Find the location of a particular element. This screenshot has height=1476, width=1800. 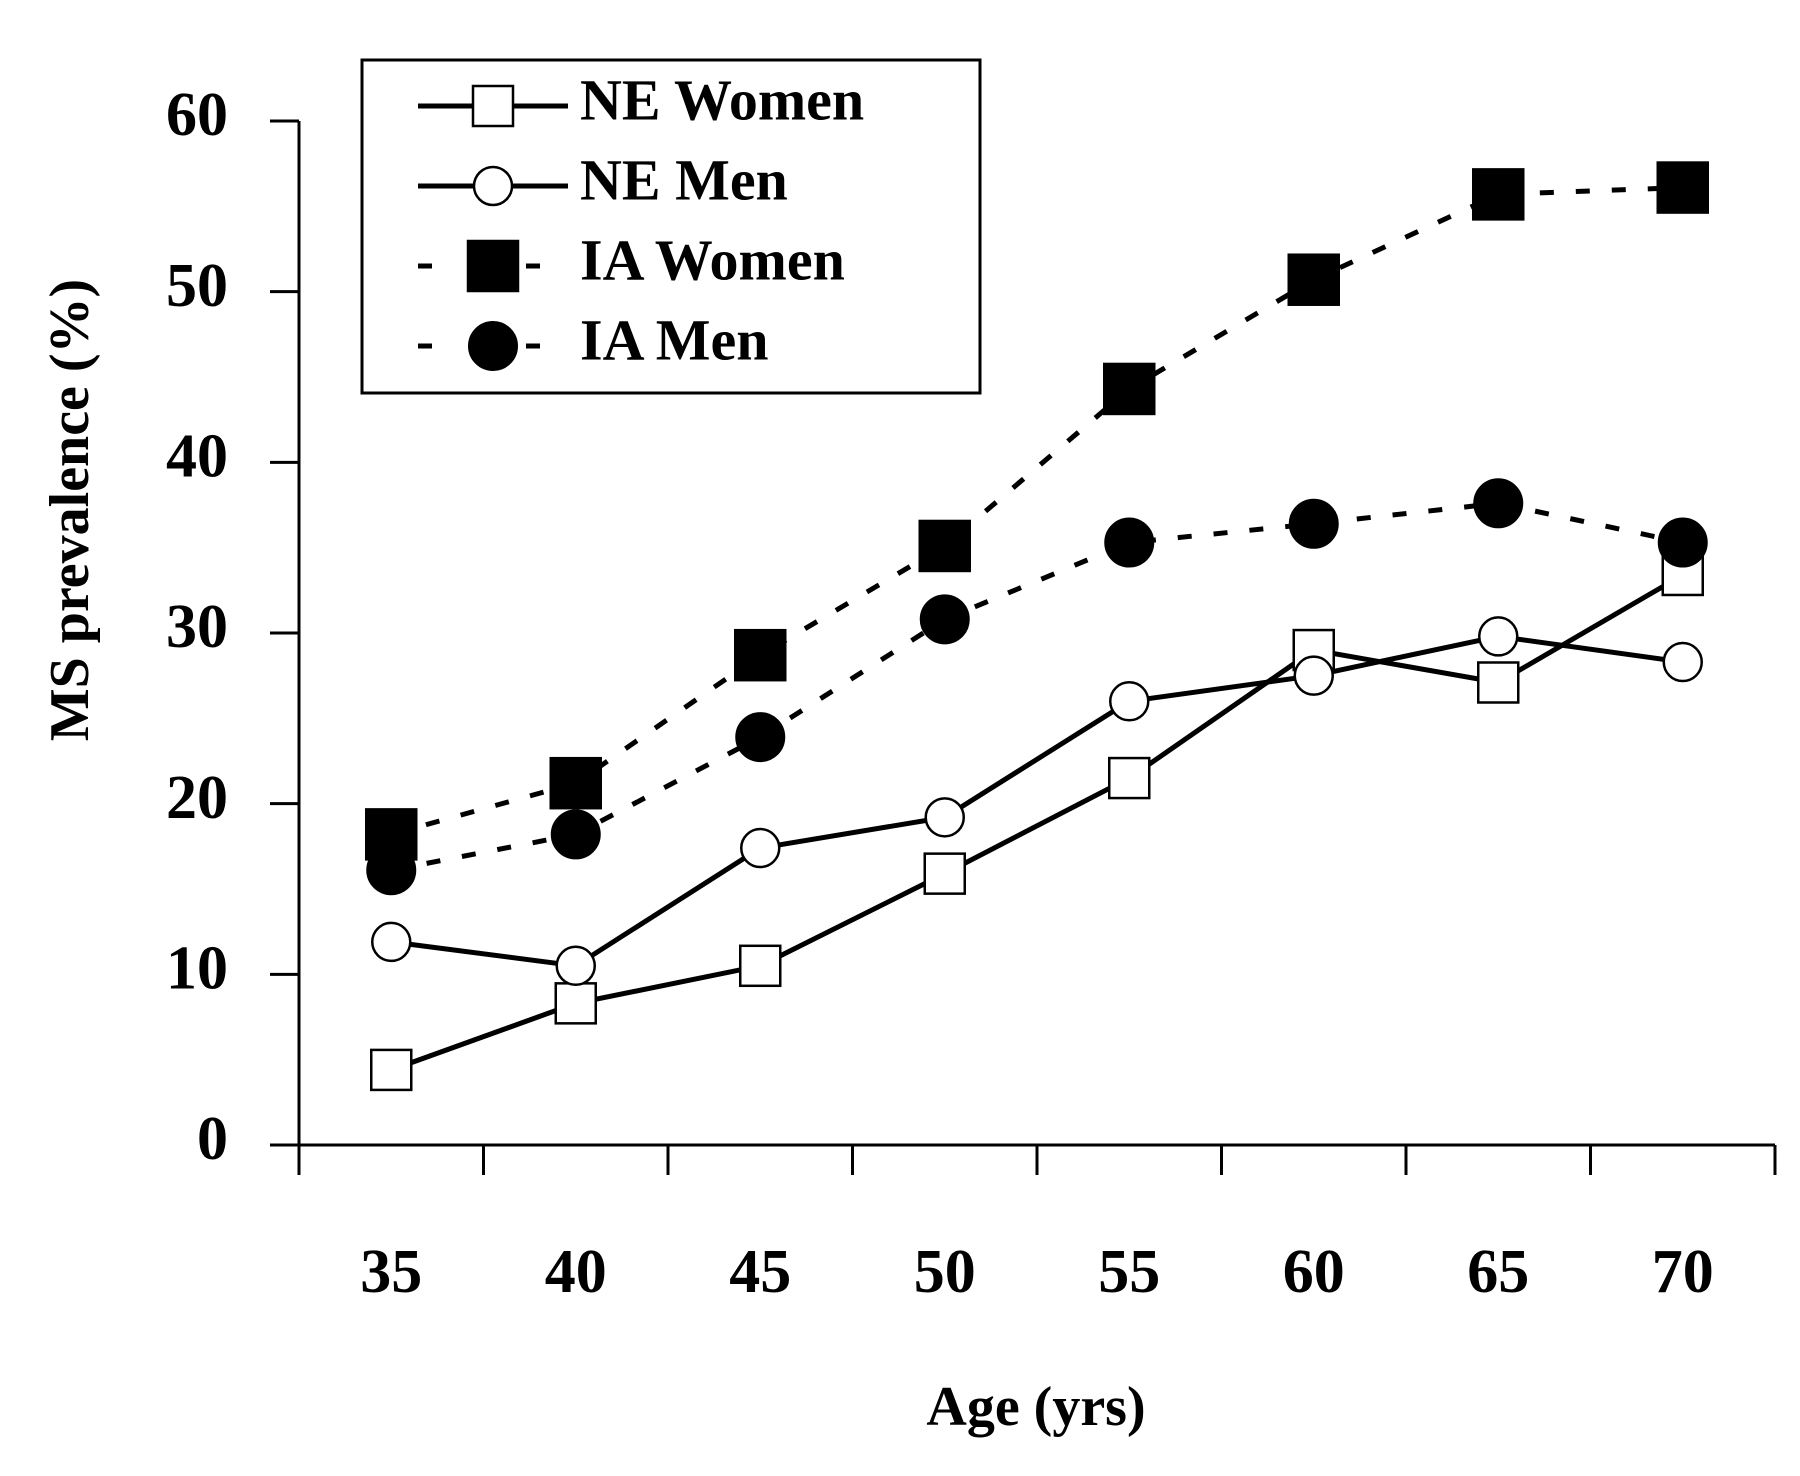

x-tick-label: 65 is located at coordinates (1498, 1272).